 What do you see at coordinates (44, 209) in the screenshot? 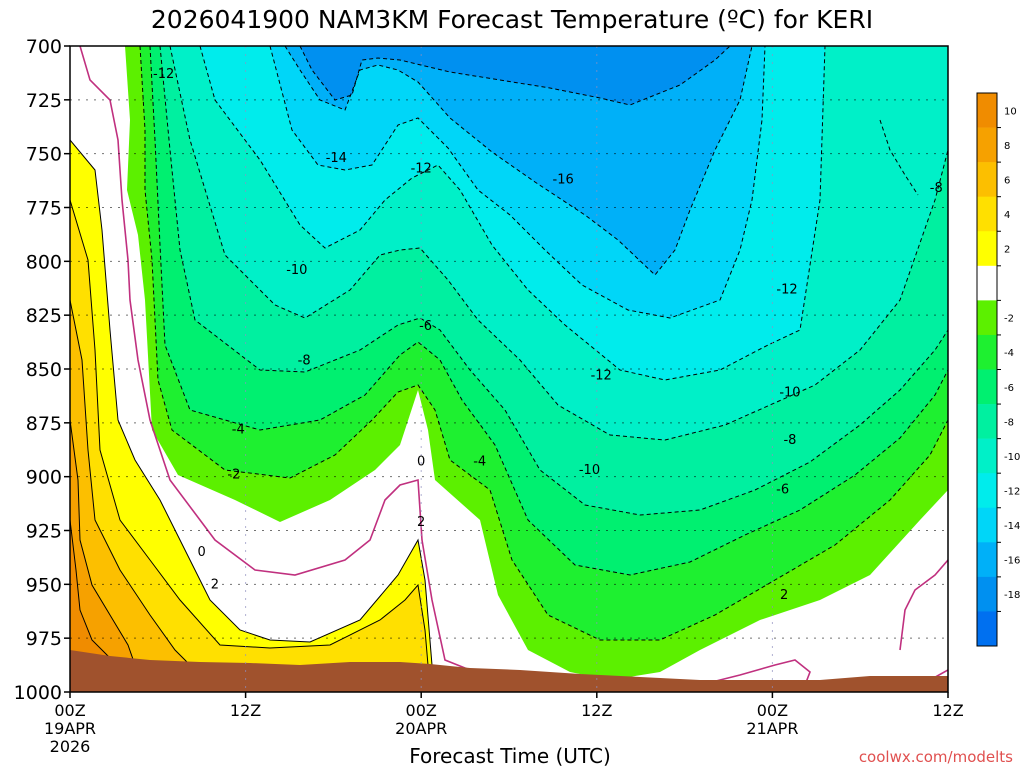
I see `y-tick-label: 775` at bounding box center [44, 209].